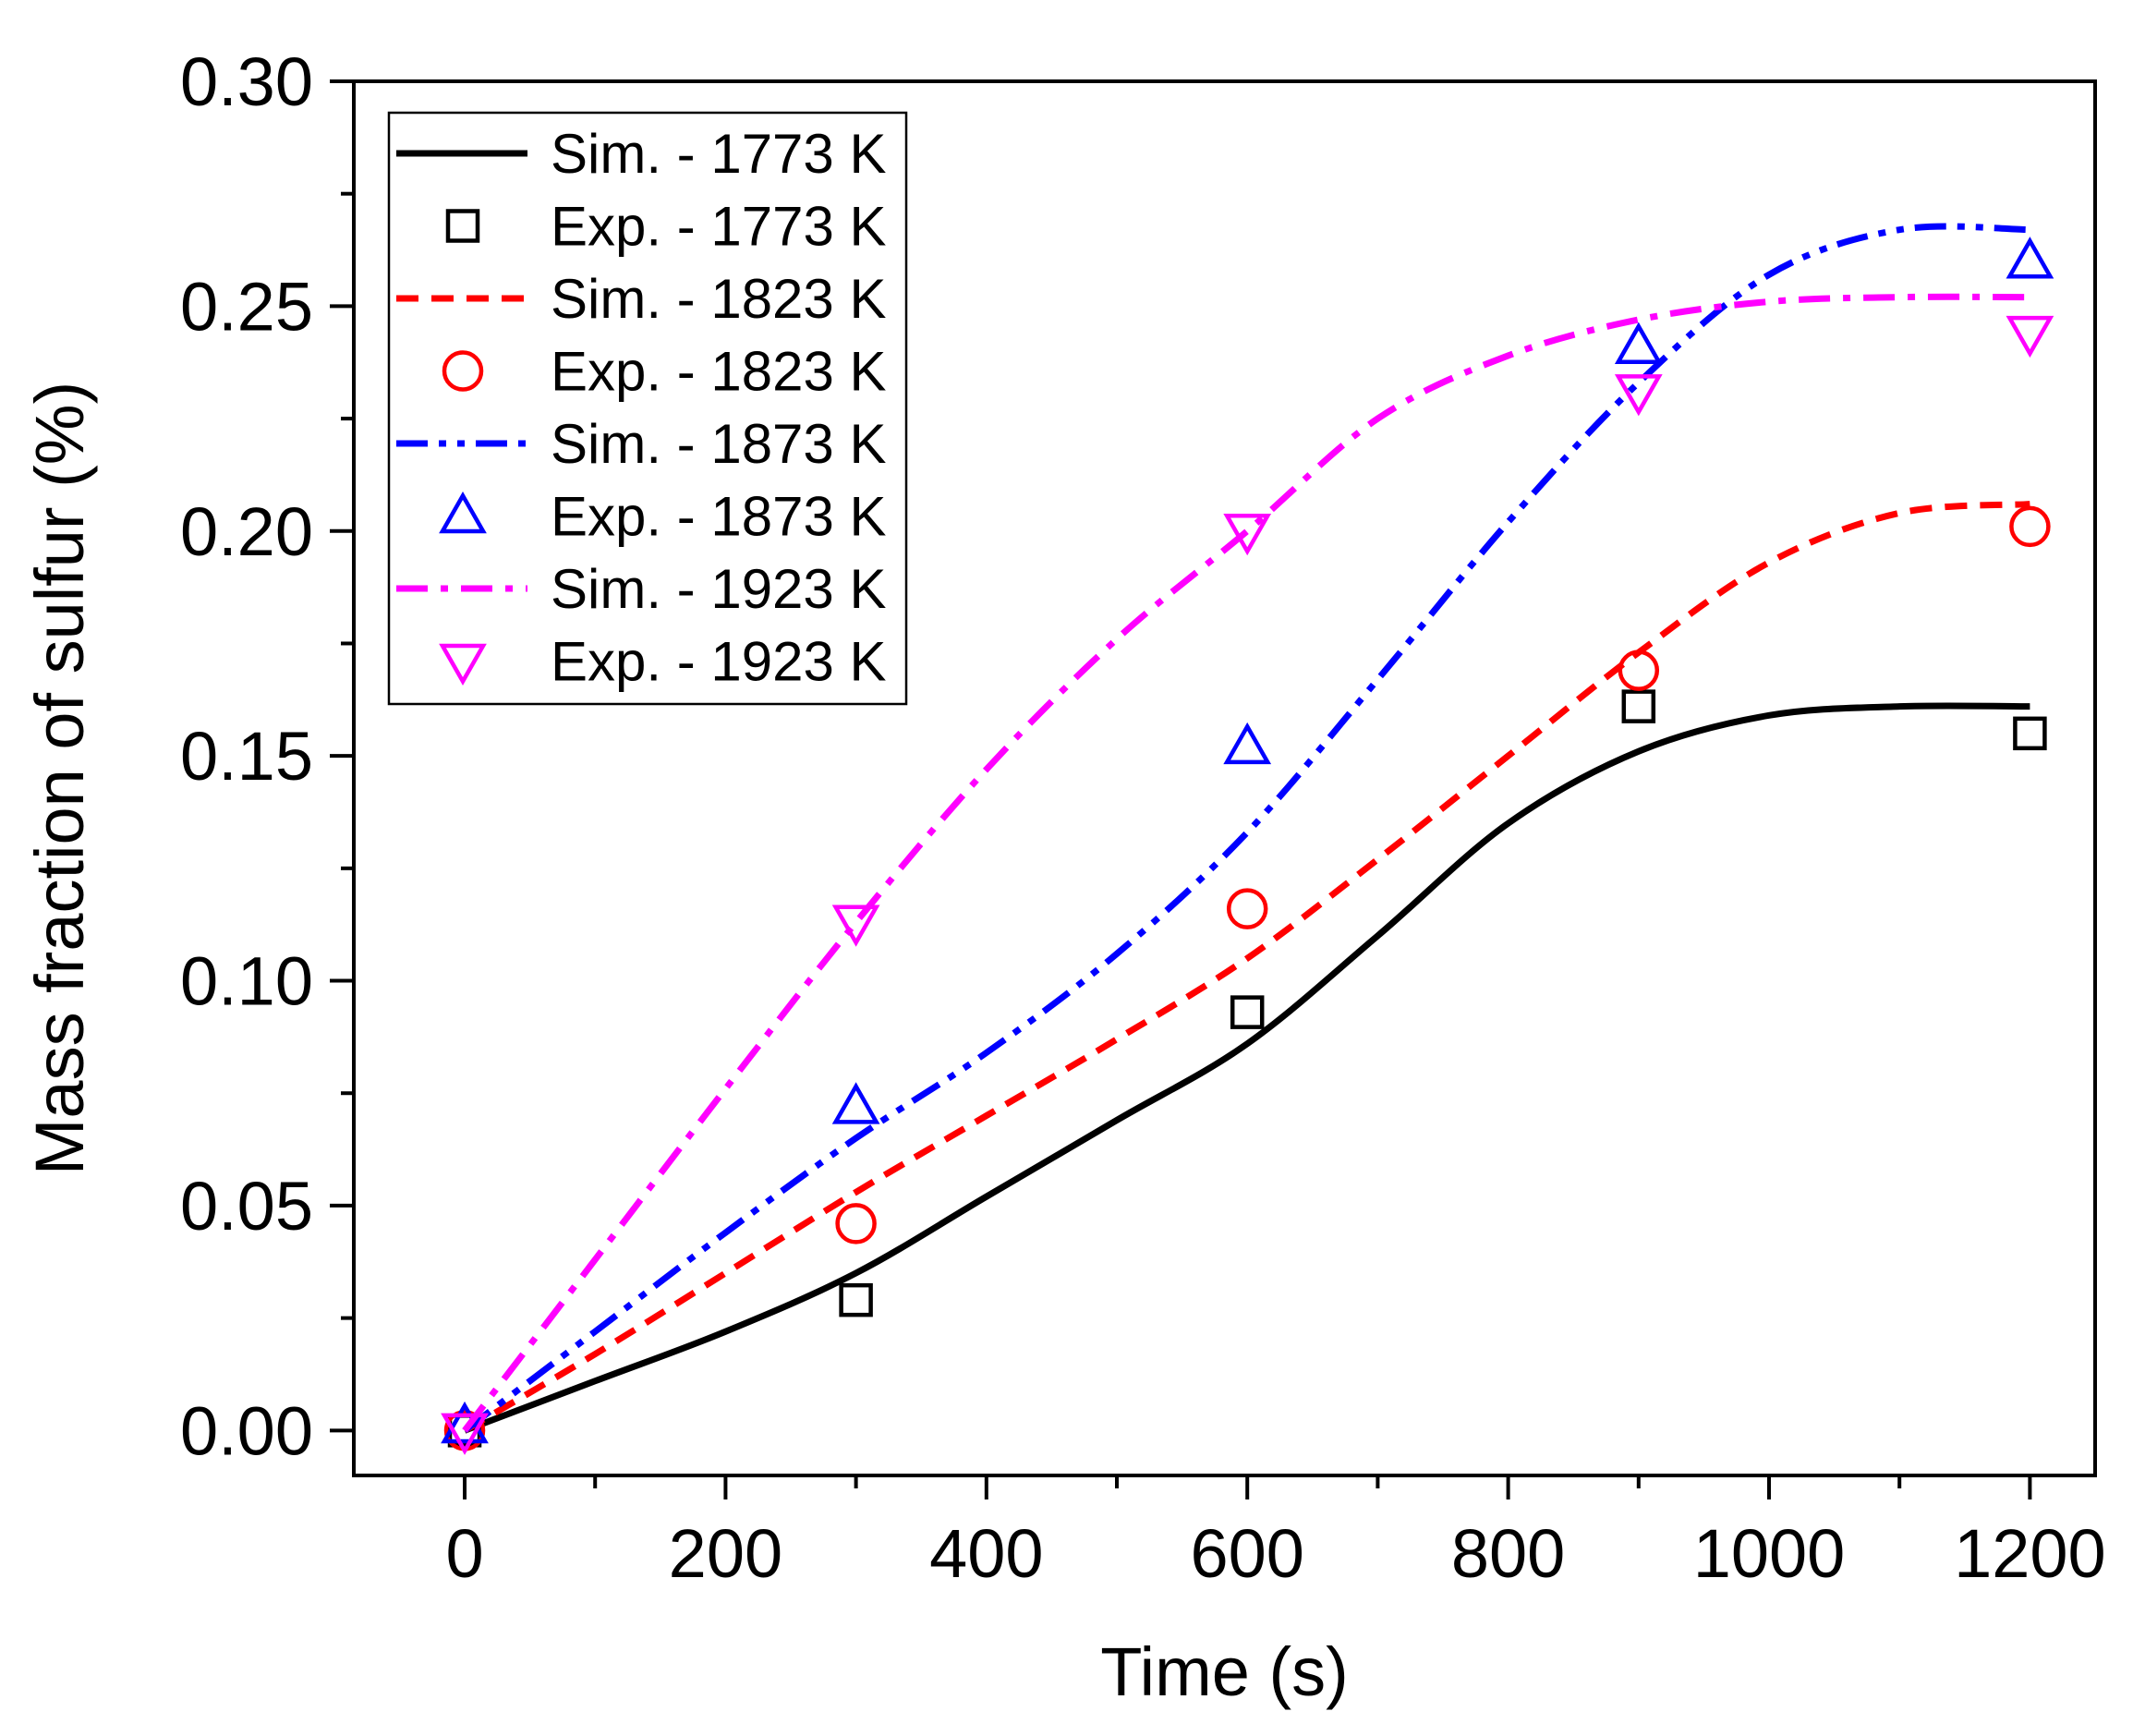 The width and height of the screenshot is (2133, 1736). Describe the element at coordinates (246, 981) in the screenshot. I see `y-tick-label: 0.10` at that location.